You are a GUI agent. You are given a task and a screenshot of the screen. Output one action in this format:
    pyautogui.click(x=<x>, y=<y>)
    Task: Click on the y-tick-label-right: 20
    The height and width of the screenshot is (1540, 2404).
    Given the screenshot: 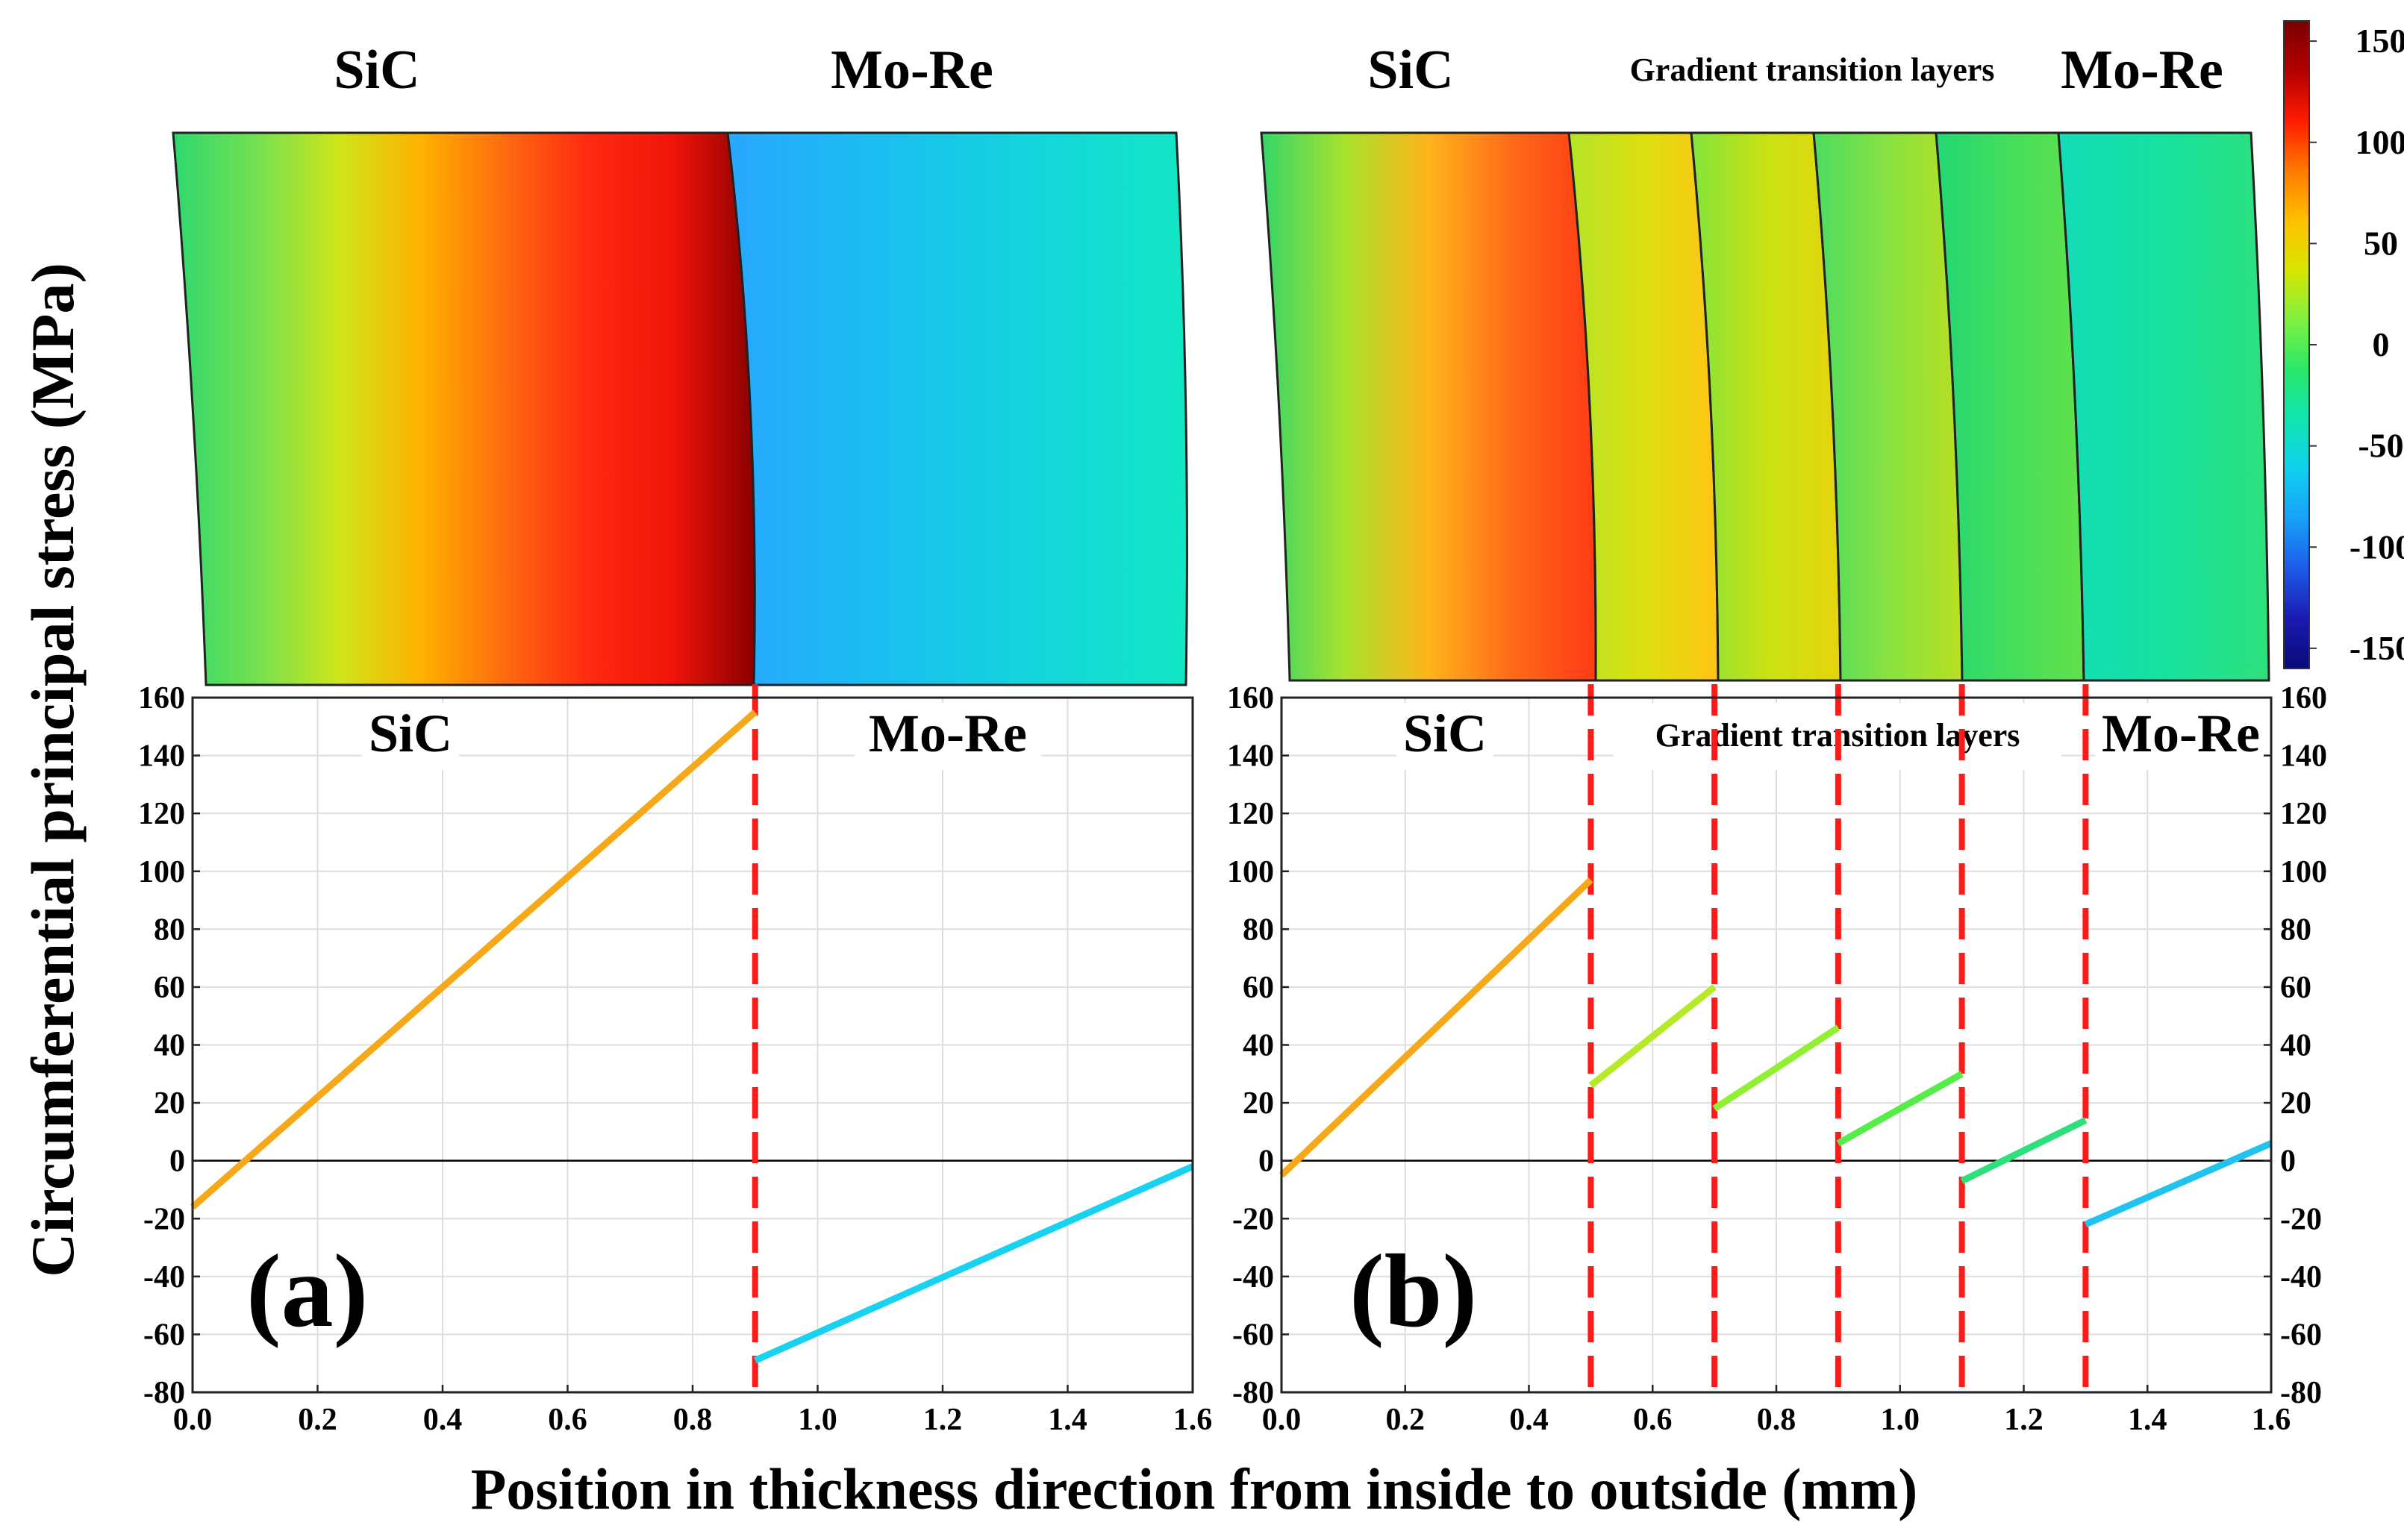 What is the action you would take?
    pyautogui.click(x=2295, y=1103)
    